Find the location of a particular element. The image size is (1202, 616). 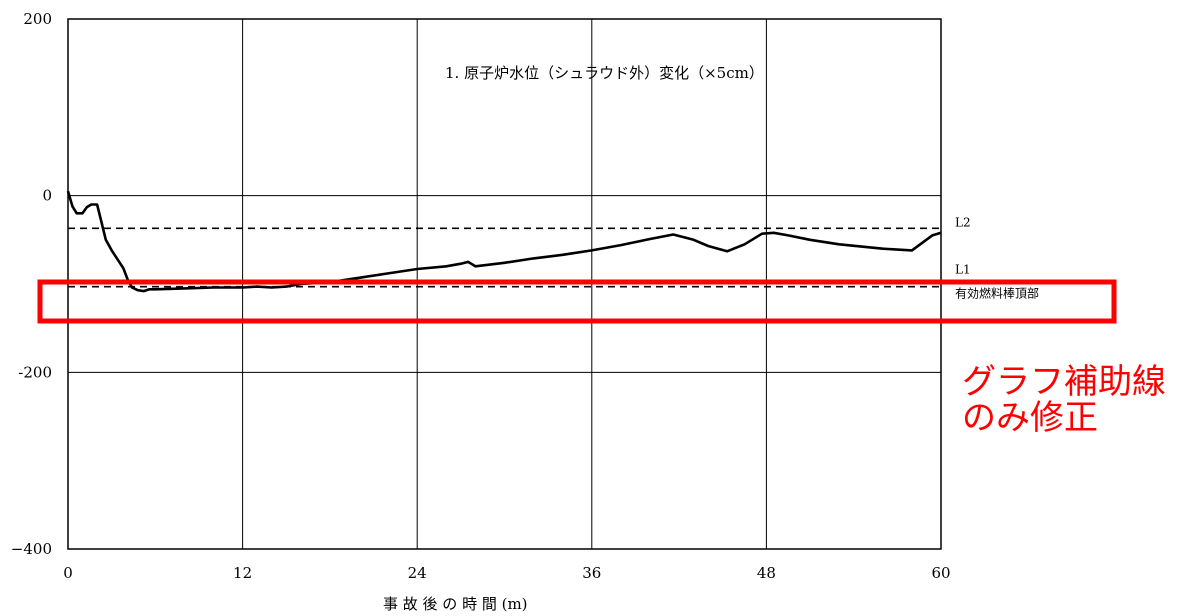

x-tick-label: 36 is located at coordinates (591, 573).